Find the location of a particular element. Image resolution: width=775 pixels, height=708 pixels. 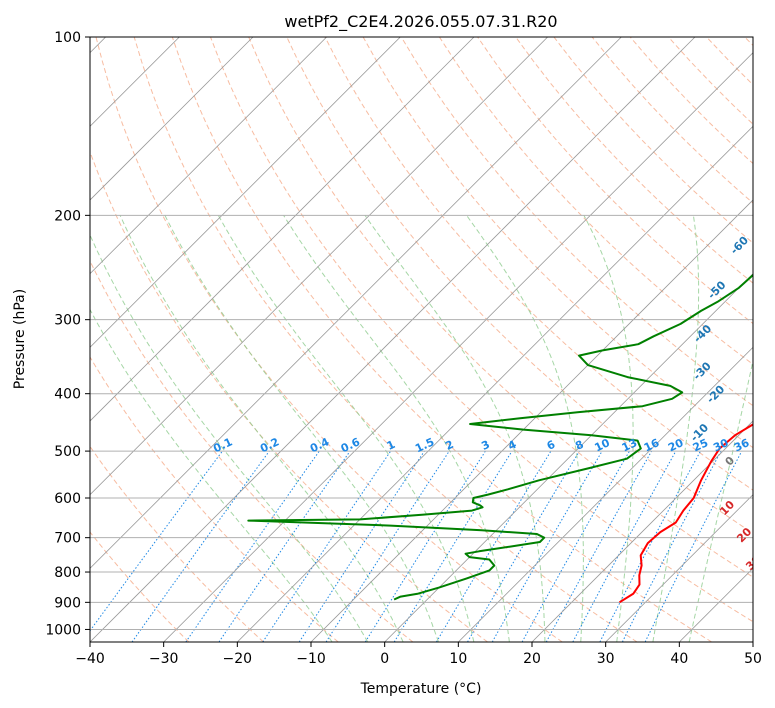

y-tick-label: 400 is located at coordinates (67, 395).